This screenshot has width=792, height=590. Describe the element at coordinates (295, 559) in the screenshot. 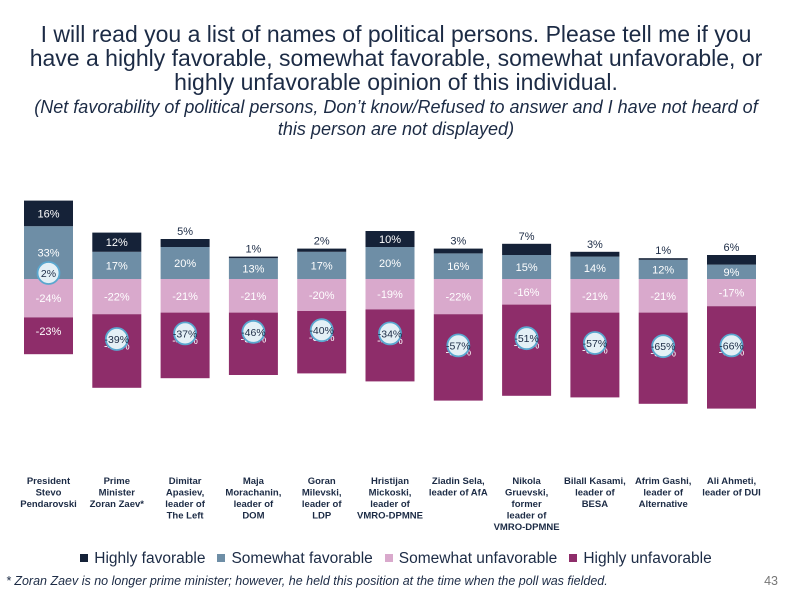

I see `legend-item-somewhat-favorable: Somewhat favorable` at that location.